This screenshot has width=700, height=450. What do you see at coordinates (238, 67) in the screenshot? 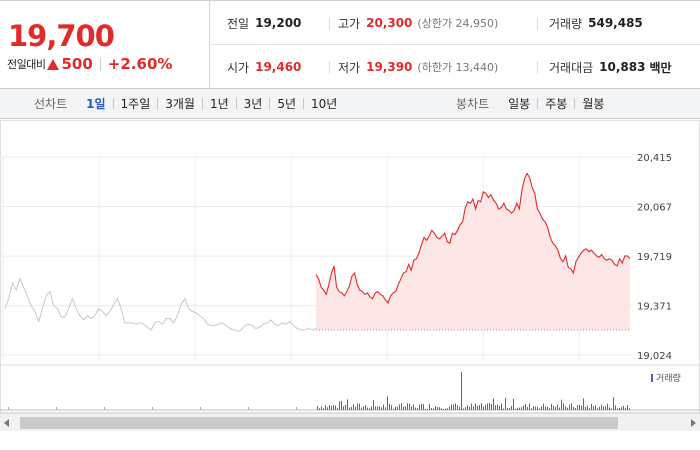
I see `open-label: 시가` at bounding box center [238, 67].